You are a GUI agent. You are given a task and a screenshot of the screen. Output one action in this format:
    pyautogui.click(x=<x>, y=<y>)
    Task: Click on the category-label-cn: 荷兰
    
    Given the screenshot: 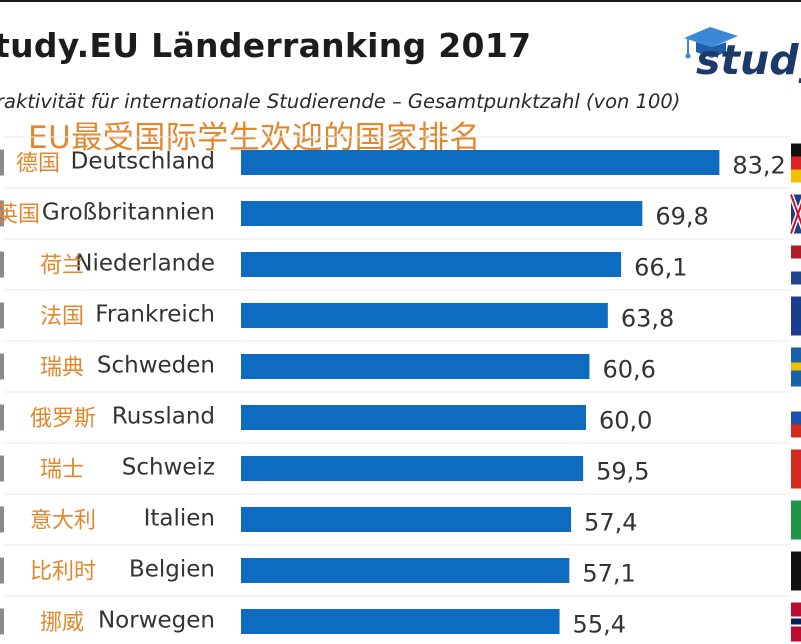 What is the action you would take?
    pyautogui.click(x=62, y=266)
    